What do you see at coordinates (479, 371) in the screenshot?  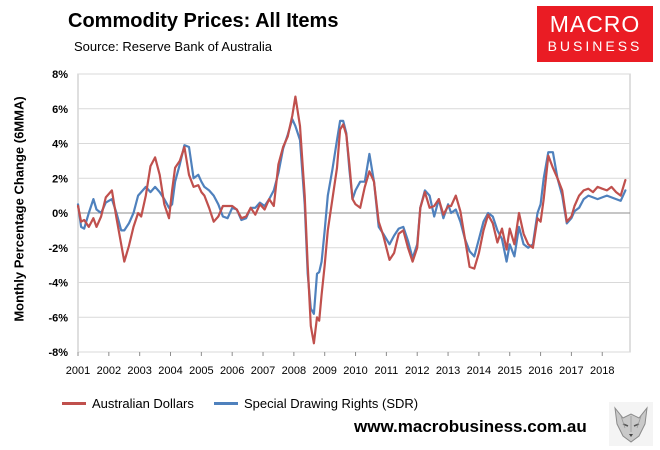 I see `x-tick-label: 2014` at bounding box center [479, 371].